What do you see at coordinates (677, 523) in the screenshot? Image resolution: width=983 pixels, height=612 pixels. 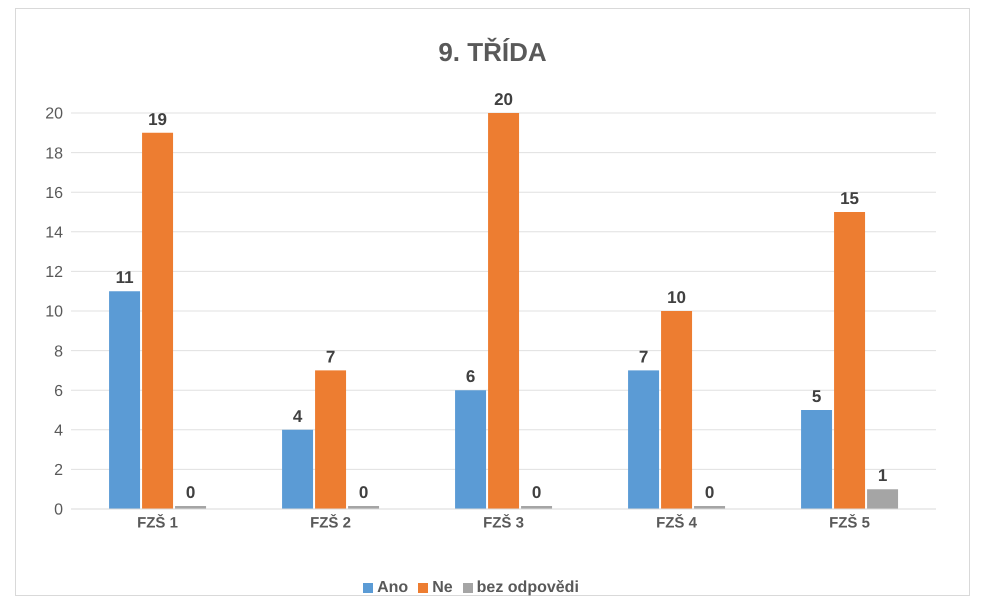 I see `x-tick-label: FZŠ 4` at bounding box center [677, 523].